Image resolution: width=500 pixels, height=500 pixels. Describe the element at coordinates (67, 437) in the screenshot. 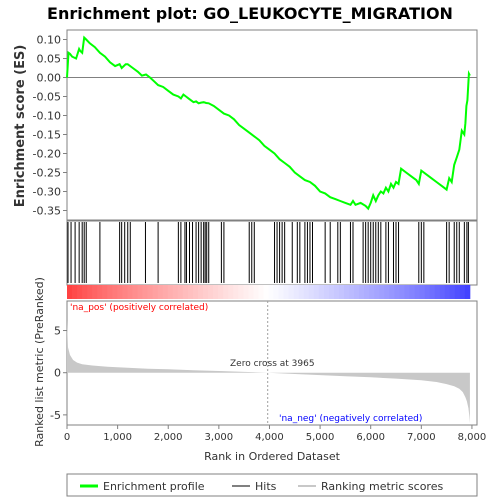

I see `x-tick-label: 0` at that location.